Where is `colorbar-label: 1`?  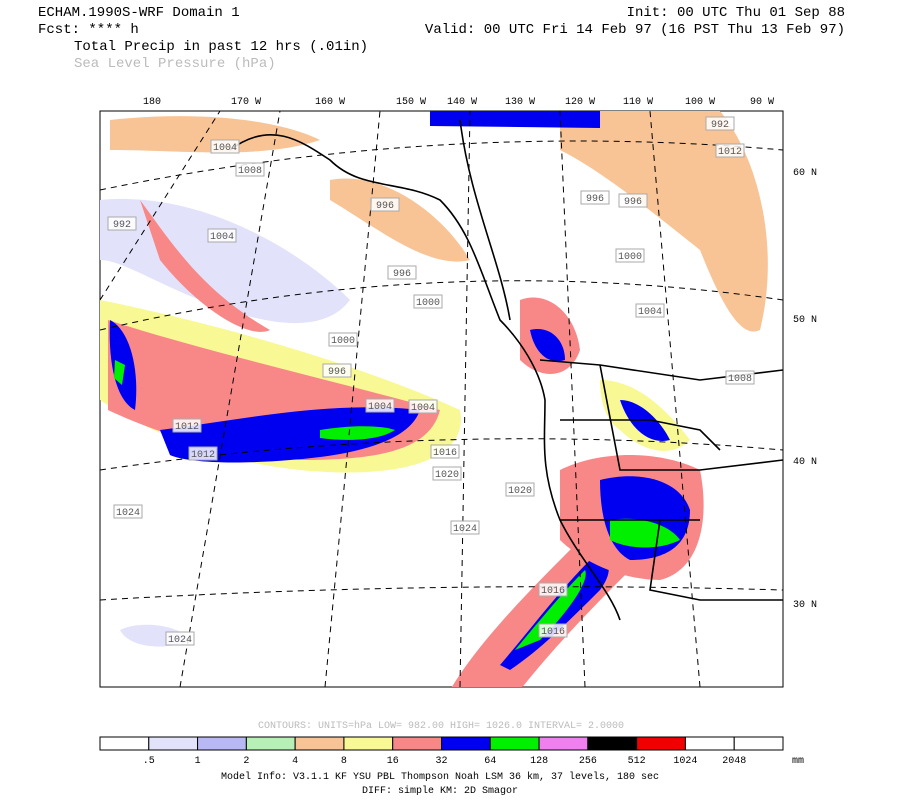
colorbar-label: 1 is located at coordinates (198, 761).